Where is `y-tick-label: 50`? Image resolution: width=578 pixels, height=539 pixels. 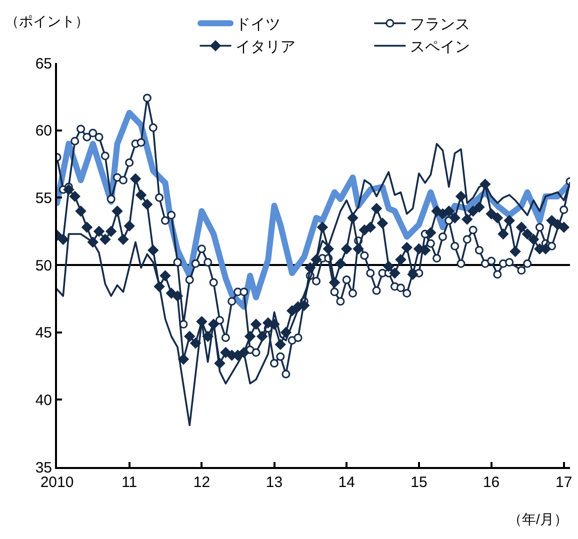 y-tick-label: 50 is located at coordinates (43, 265).